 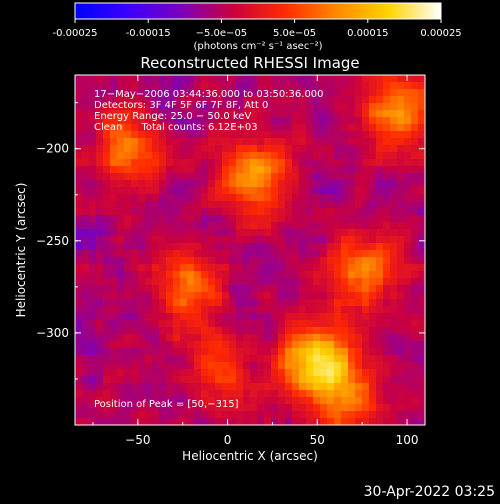 What do you see at coordinates (317, 440) in the screenshot?
I see `x-tick-label: 50` at bounding box center [317, 440].